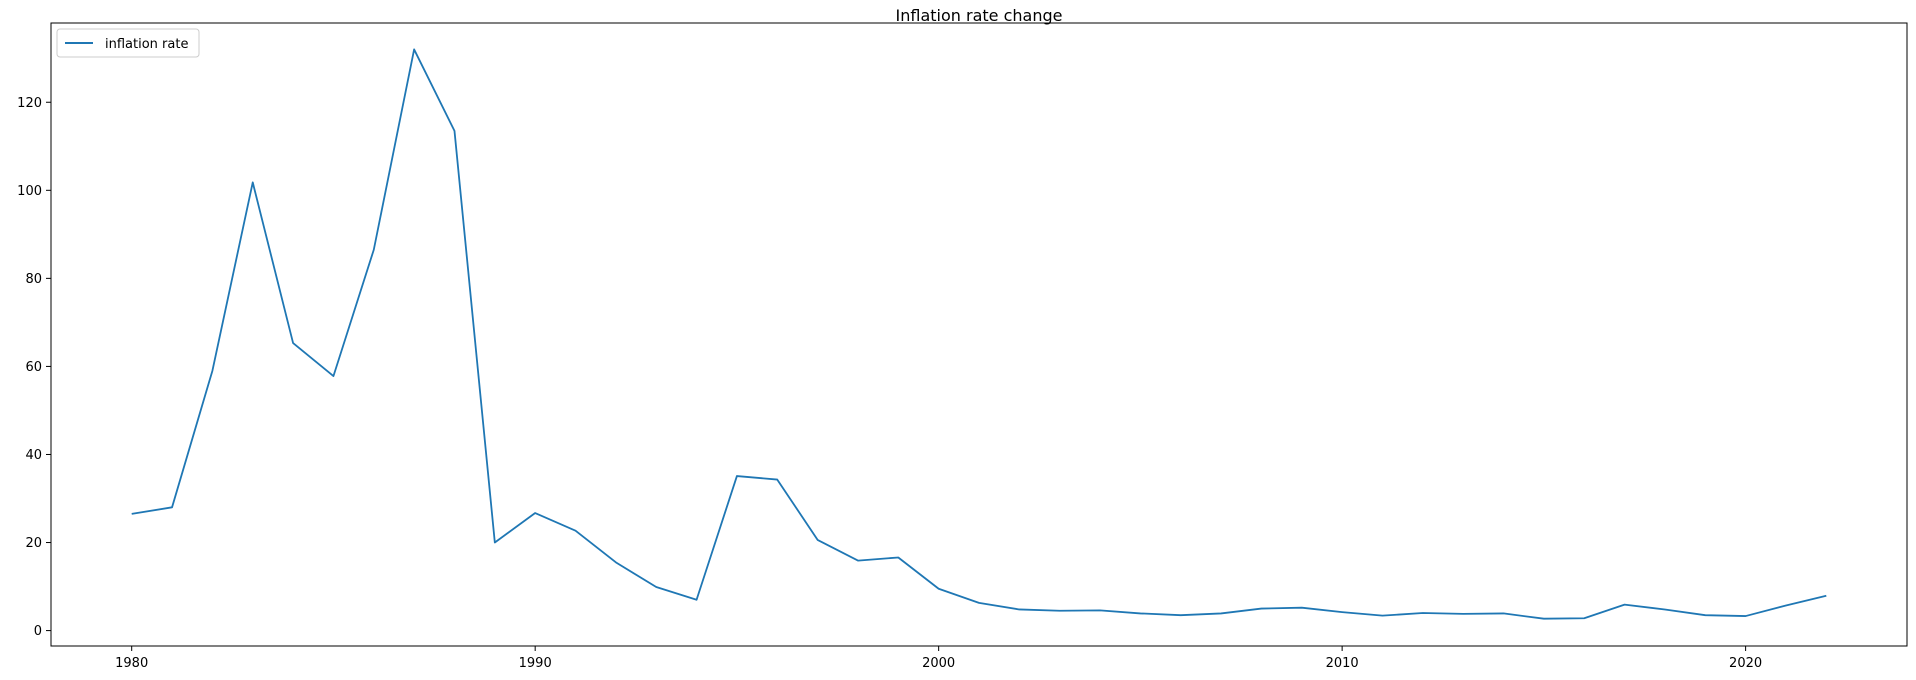  I want to click on data-point-1995, so click(737, 476).